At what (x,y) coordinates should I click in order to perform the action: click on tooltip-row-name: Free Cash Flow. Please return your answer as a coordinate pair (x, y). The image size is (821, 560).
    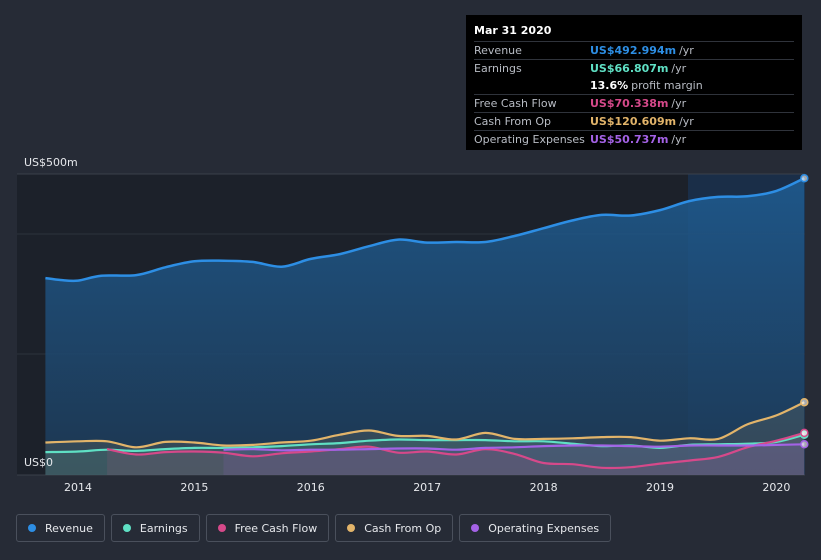
    Looking at the image, I should click on (515, 103).